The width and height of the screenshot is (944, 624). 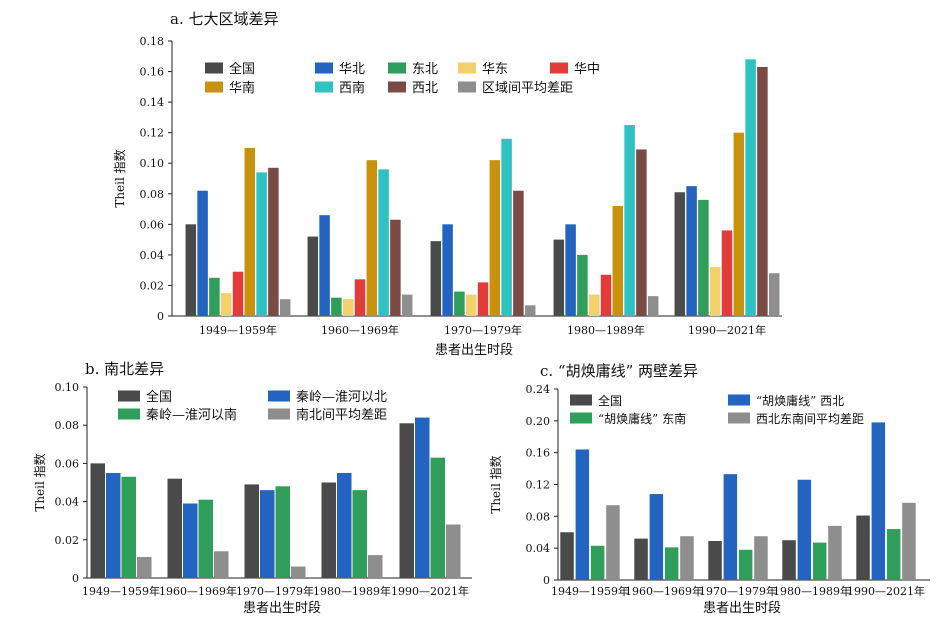 What do you see at coordinates (762, 191) in the screenshot?
I see `bar-a-s7-c4` at bounding box center [762, 191].